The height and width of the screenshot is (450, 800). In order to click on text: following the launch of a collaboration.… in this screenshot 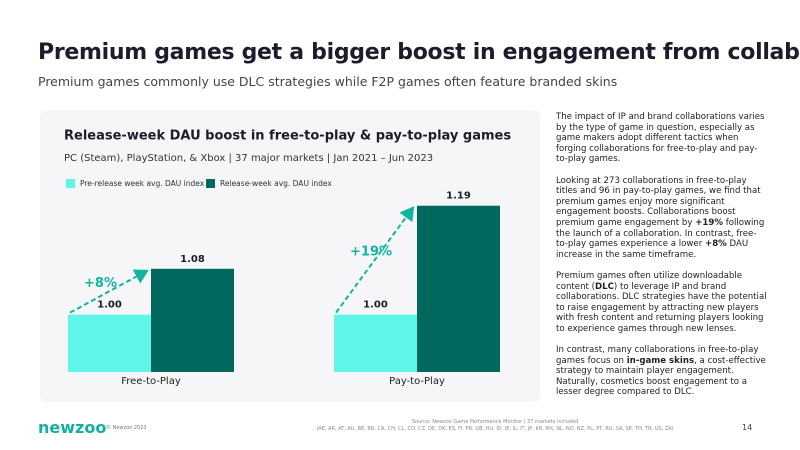, I will do `click(660, 233)`.